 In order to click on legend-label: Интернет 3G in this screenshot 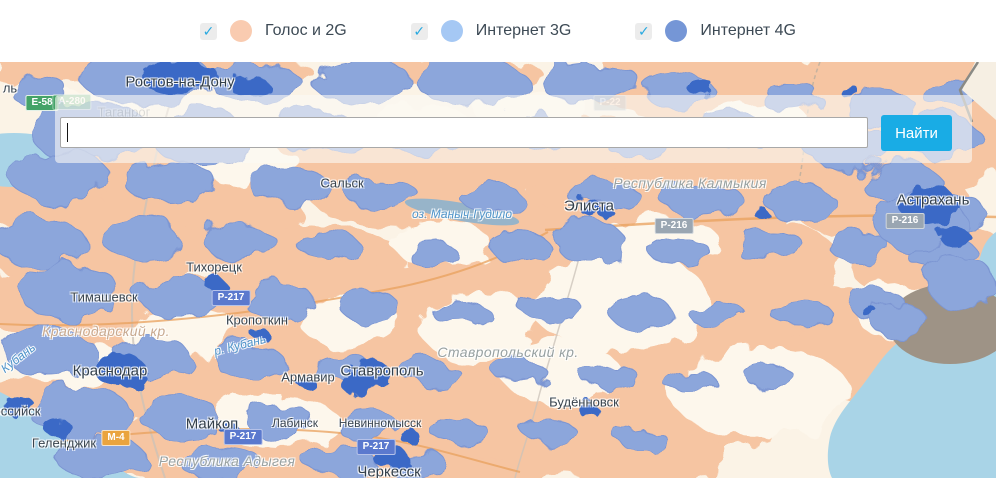, I will do `click(523, 30)`.